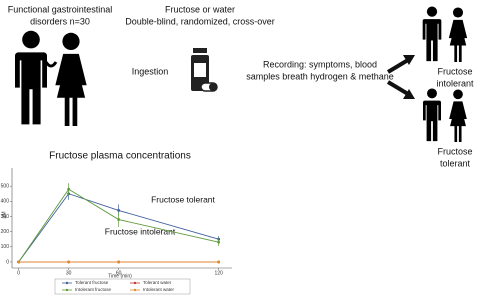 The image size is (480, 297). I want to click on legend-label: Tolerant water, so click(157, 282).